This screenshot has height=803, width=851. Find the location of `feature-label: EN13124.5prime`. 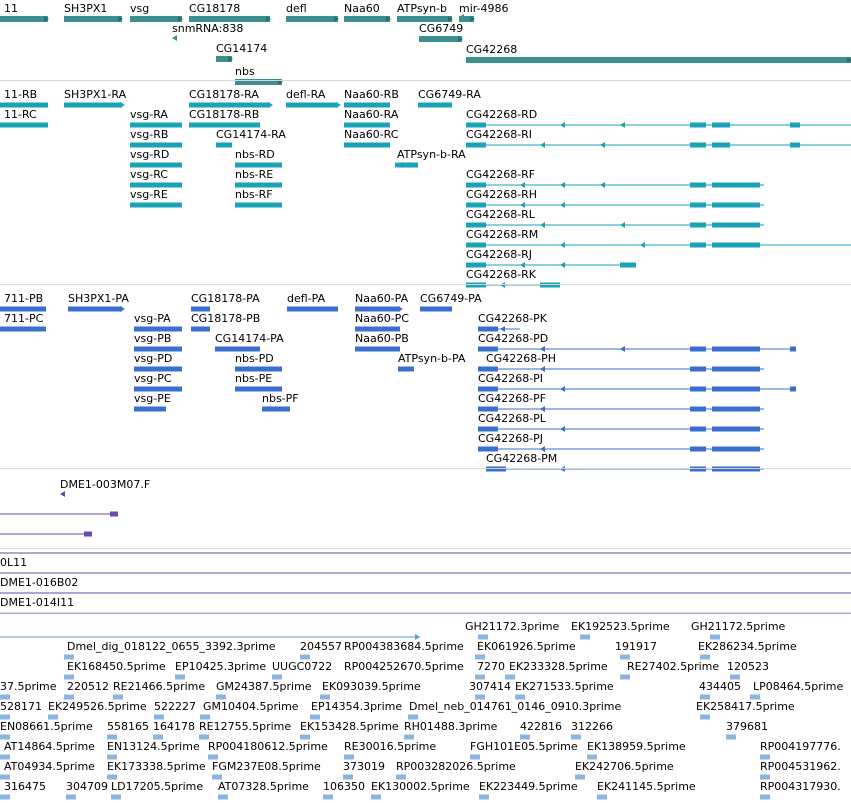

feature-label: EN13124.5prime is located at coordinates (153, 746).